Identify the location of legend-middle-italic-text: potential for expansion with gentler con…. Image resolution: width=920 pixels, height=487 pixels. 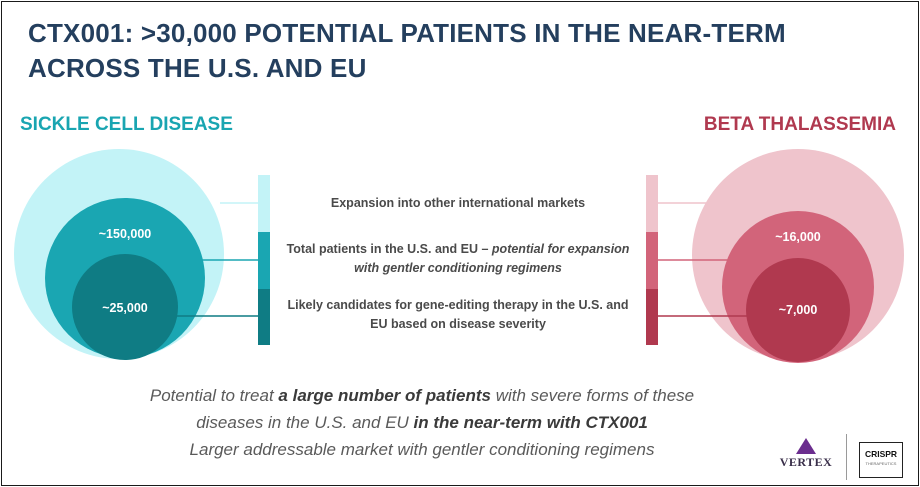
(492, 258).